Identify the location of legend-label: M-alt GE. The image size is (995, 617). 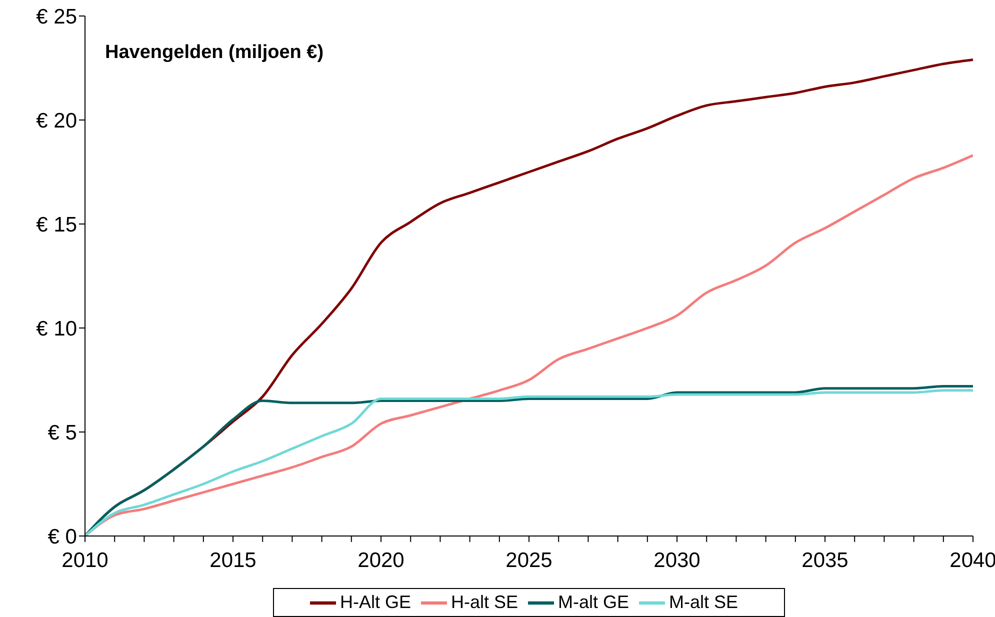
(594, 602).